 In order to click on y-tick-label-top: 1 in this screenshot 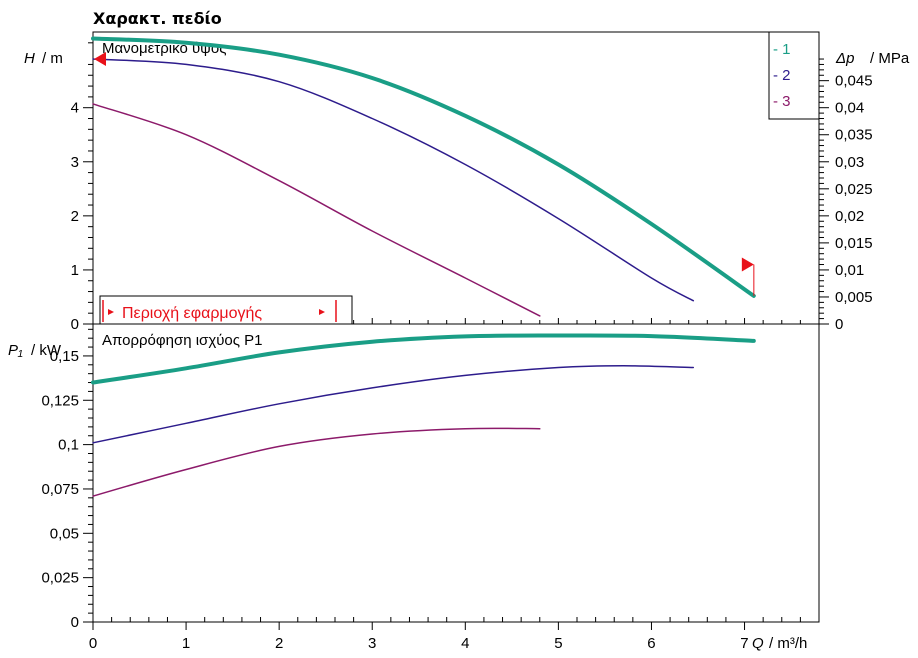, I will do `click(75, 270)`.